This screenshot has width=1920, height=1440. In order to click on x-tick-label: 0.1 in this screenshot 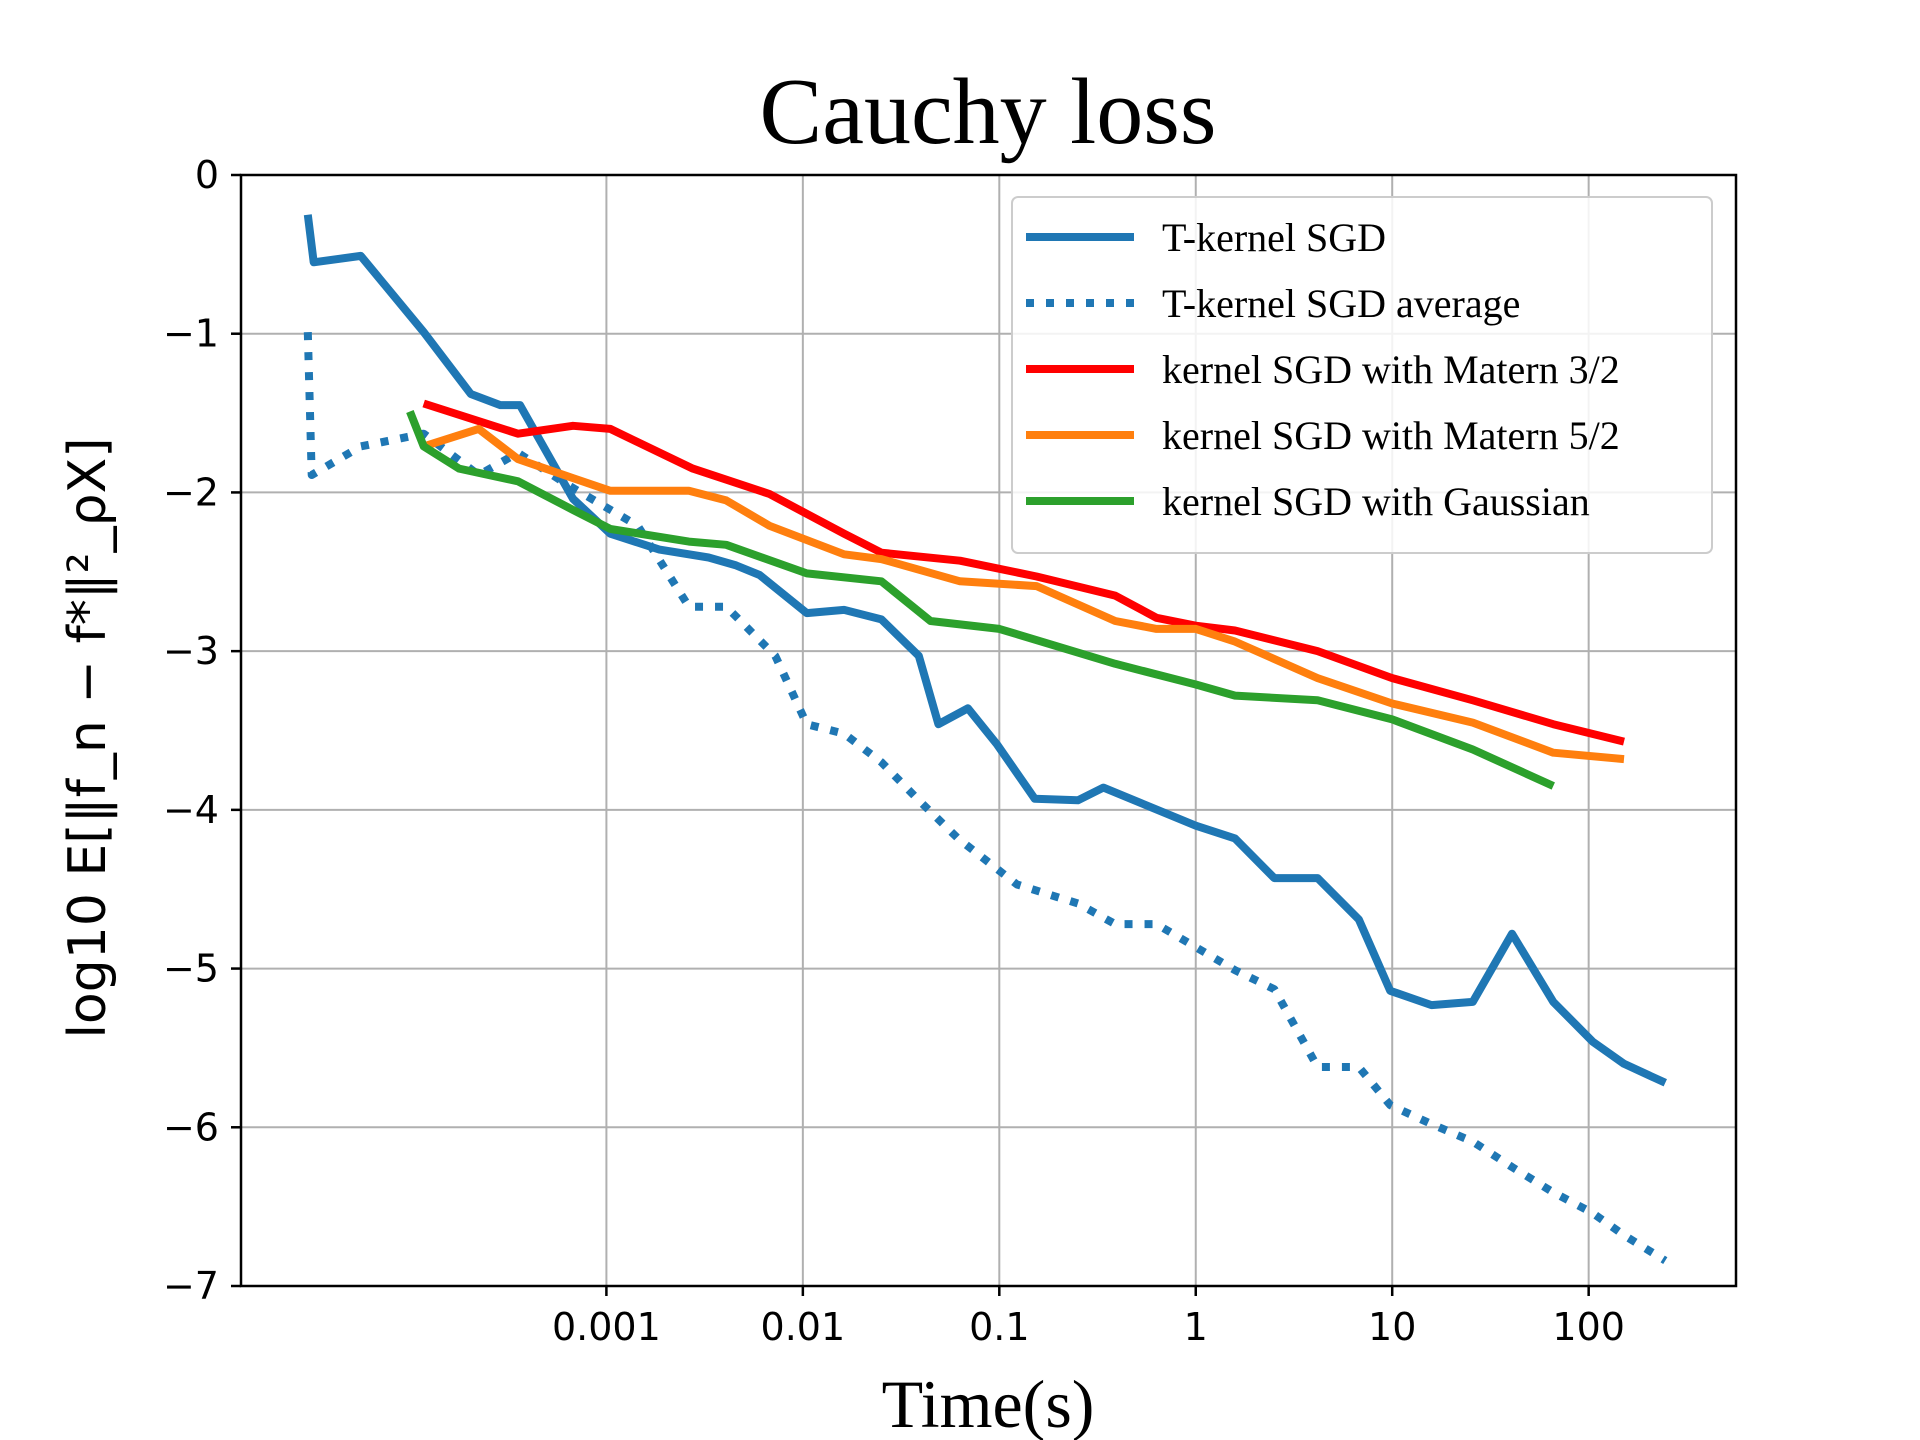, I will do `click(999, 1327)`.